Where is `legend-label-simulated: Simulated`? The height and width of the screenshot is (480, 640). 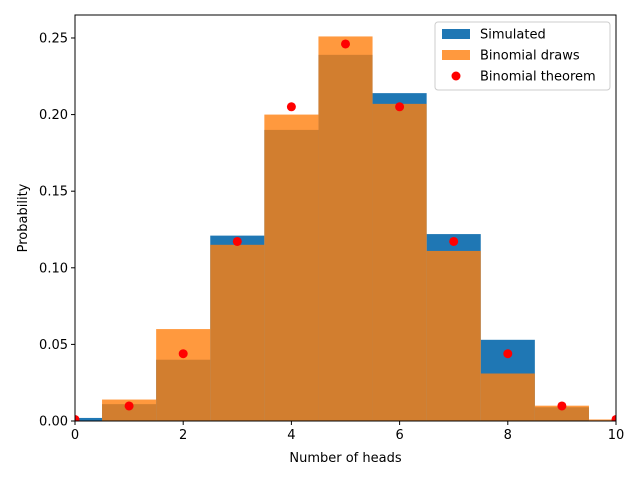
legend-label-simulated: Simulated is located at coordinates (513, 35).